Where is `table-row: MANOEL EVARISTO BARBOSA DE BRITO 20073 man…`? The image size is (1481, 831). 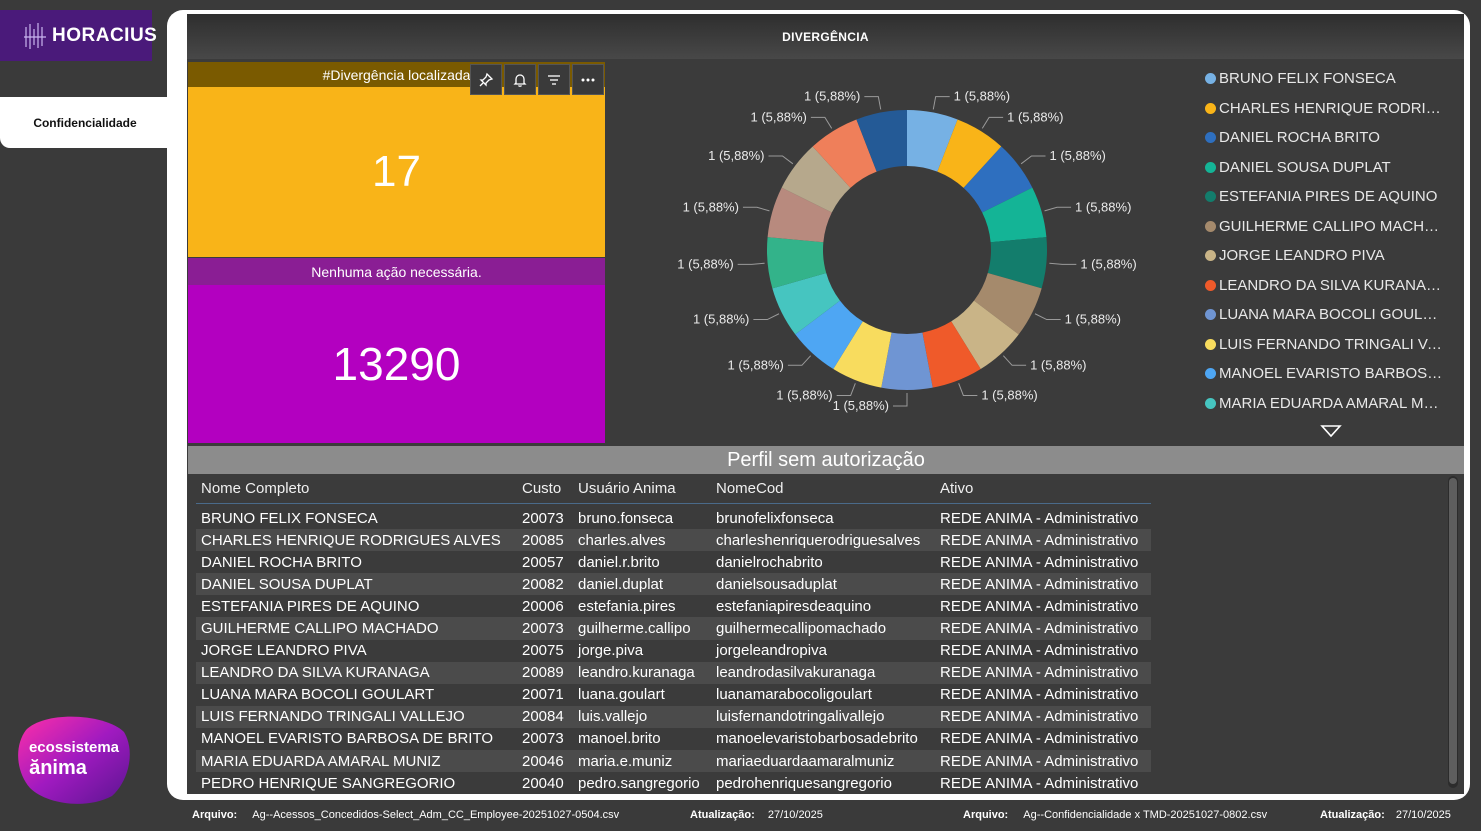
table-row: MANOEL EVARISTO BARBOSA DE BRITO 20073 man… is located at coordinates (673, 739).